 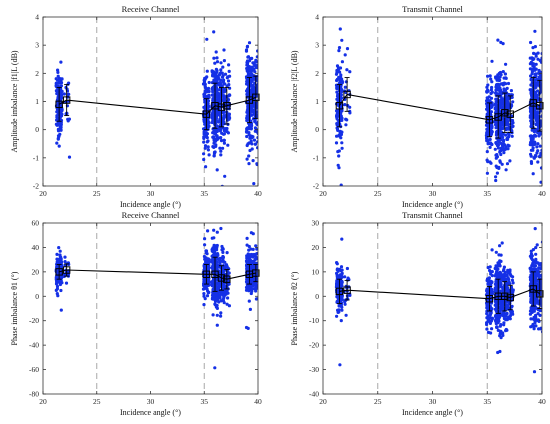 I want to click on y-tick-label: 20, so click(x=316, y=247).